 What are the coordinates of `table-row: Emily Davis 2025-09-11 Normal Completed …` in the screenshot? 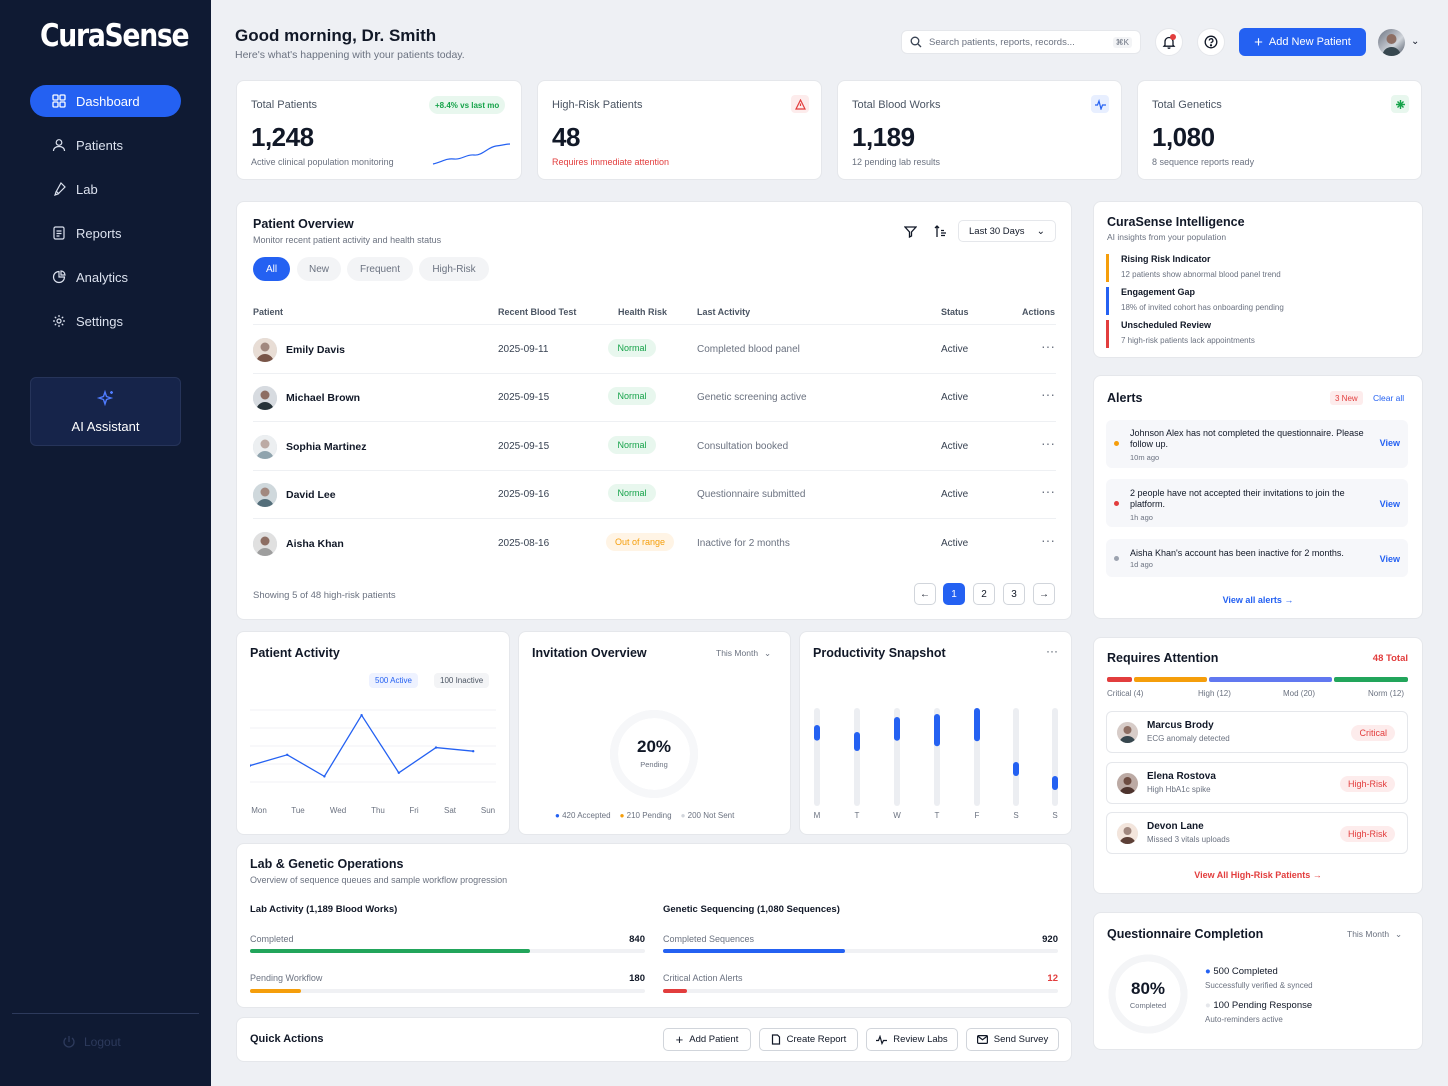 It's located at (654, 350).